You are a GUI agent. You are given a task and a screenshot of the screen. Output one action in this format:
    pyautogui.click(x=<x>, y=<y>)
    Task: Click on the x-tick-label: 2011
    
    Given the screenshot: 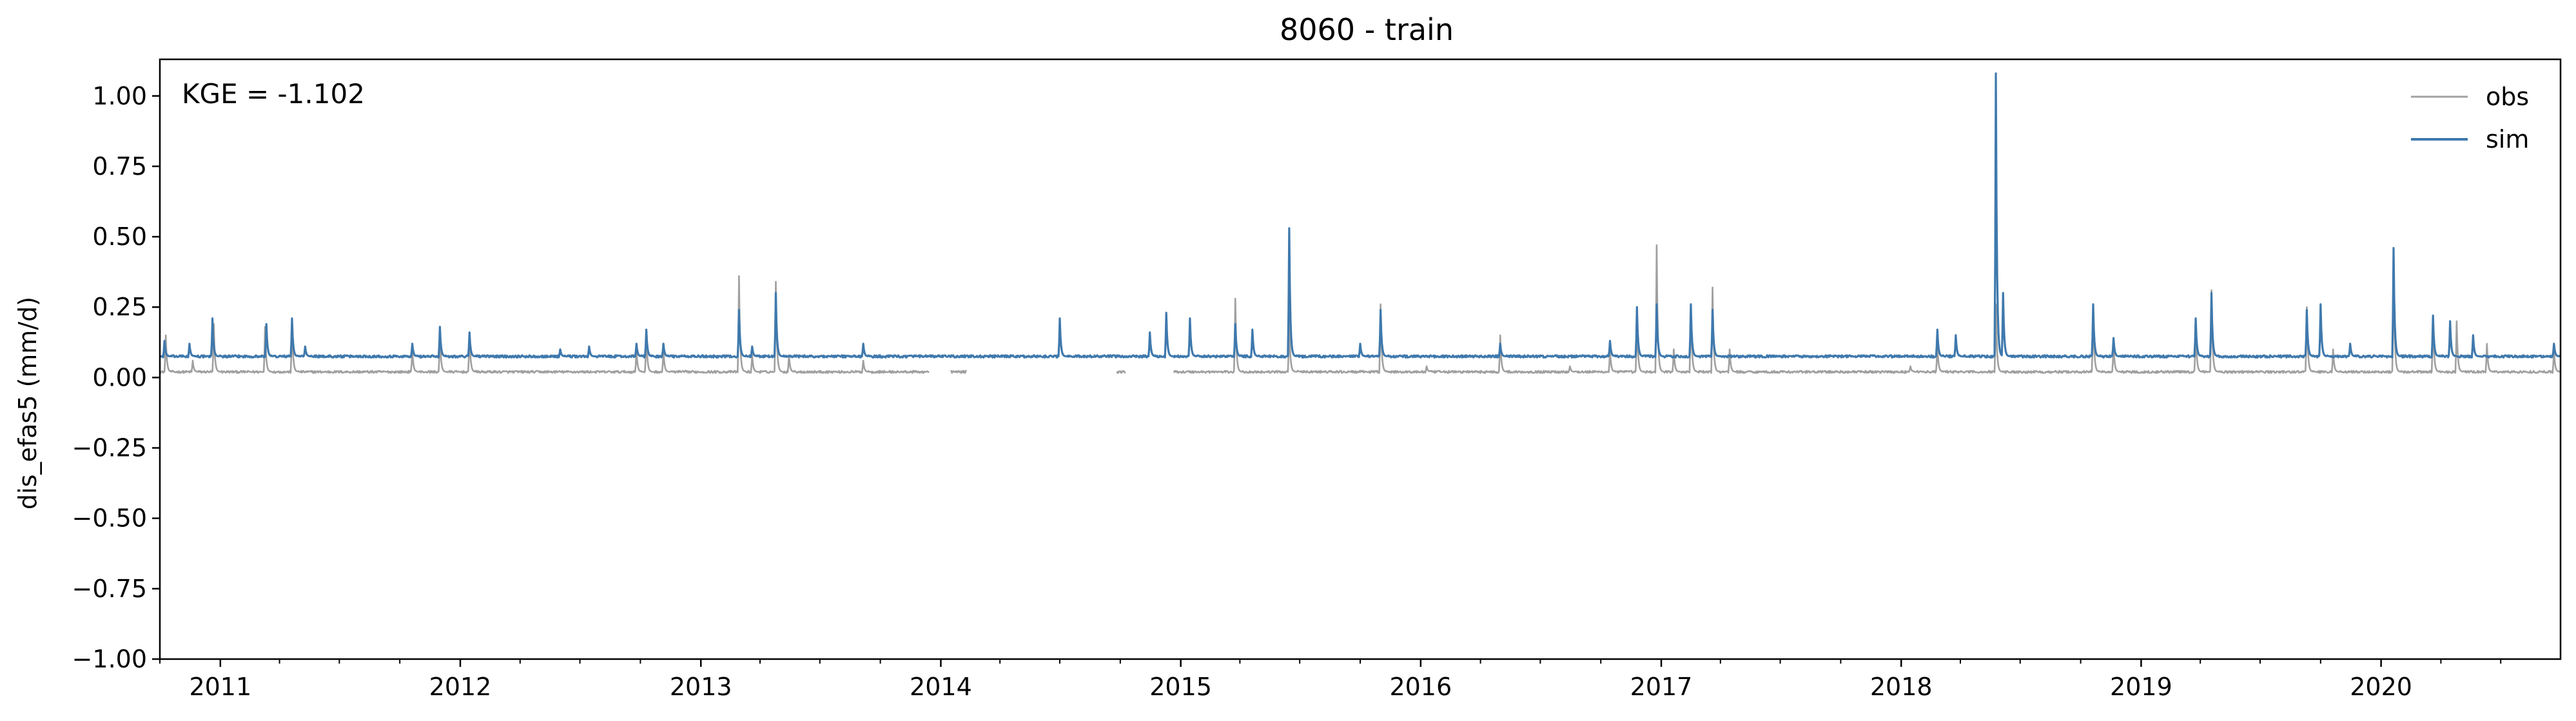 What is the action you would take?
    pyautogui.click(x=220, y=687)
    